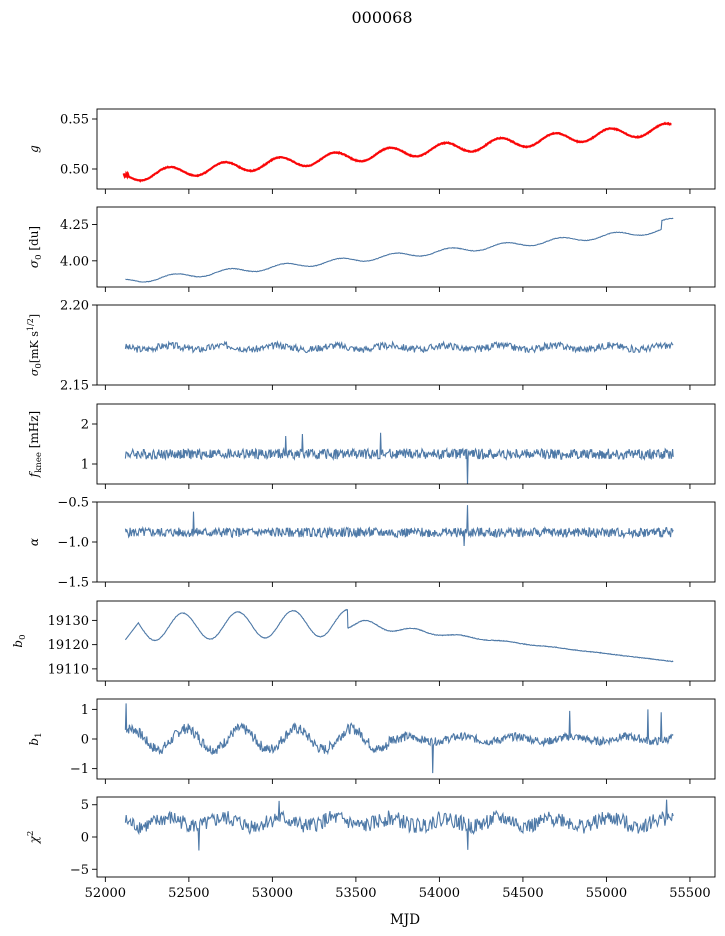 The height and width of the screenshot is (936, 725). I want to click on panel-1: 0.50 0.55 g, so click(371, 151).